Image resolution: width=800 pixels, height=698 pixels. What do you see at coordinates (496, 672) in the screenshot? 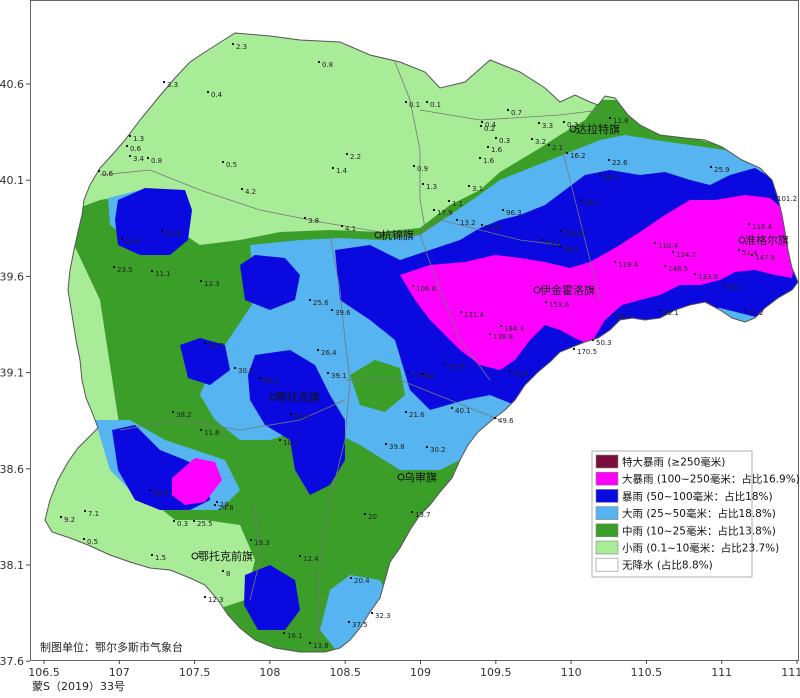
I see `x-tick-label: 109.5` at bounding box center [496, 672].